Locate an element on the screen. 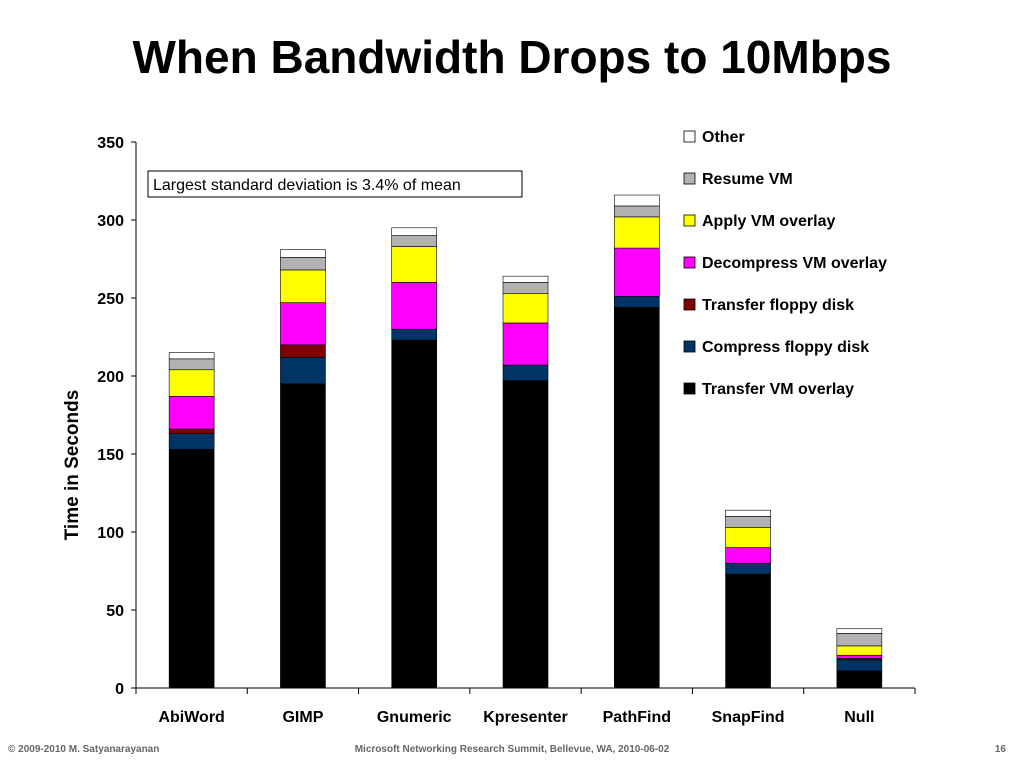 The image size is (1024, 768). y-tick-label: 0 is located at coordinates (119, 689).